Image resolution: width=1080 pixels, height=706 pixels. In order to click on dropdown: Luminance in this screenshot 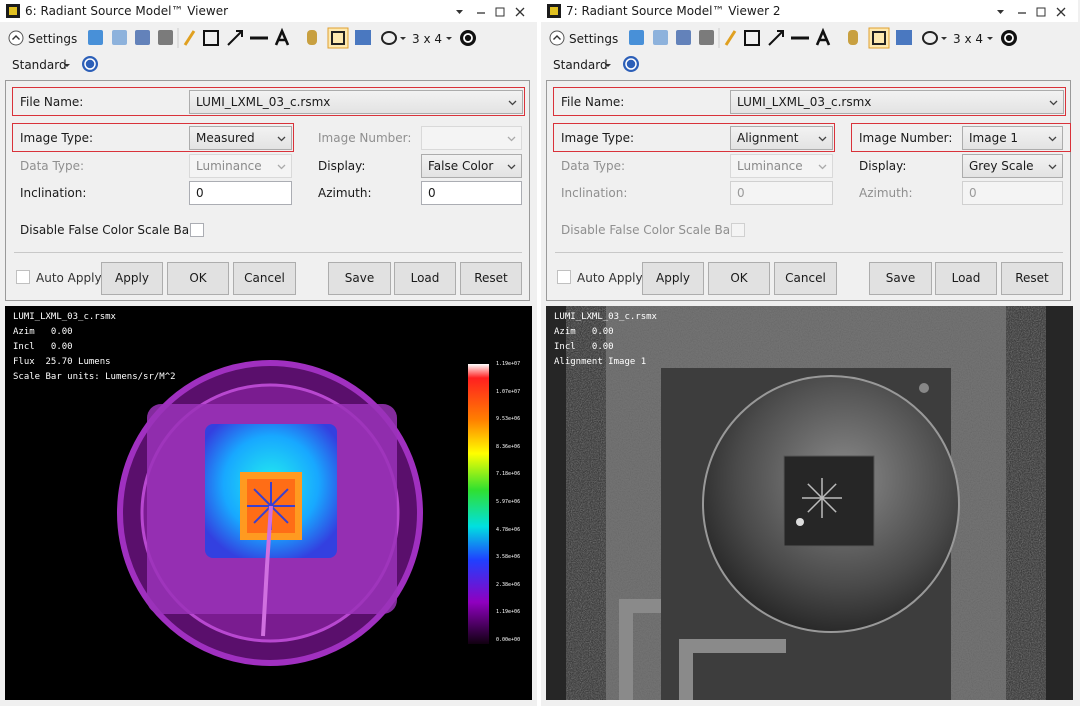, I will do `click(781, 166)`.